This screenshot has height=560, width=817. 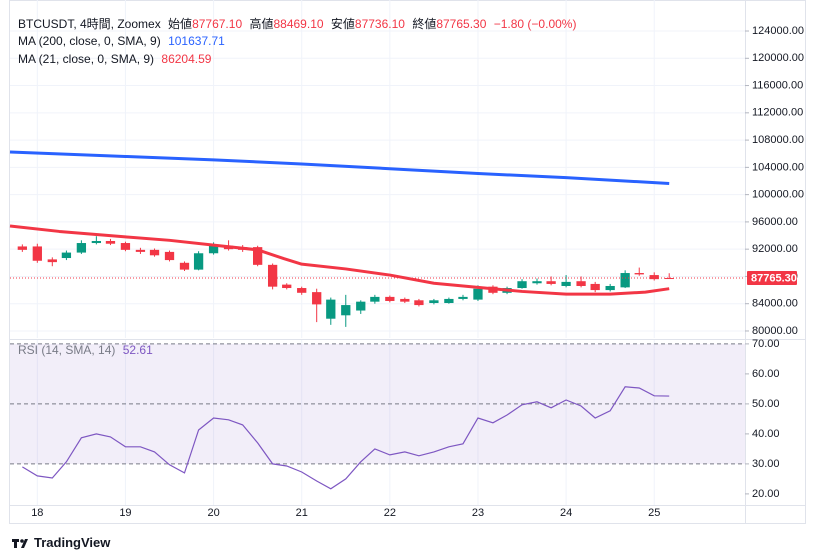 What do you see at coordinates (778, 140) in the screenshot?
I see `y-tick-label: 108000.00` at bounding box center [778, 140].